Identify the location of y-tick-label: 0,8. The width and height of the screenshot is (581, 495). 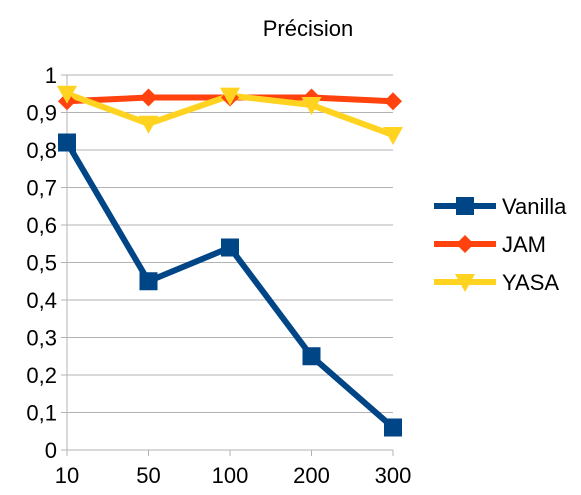
(41, 150).